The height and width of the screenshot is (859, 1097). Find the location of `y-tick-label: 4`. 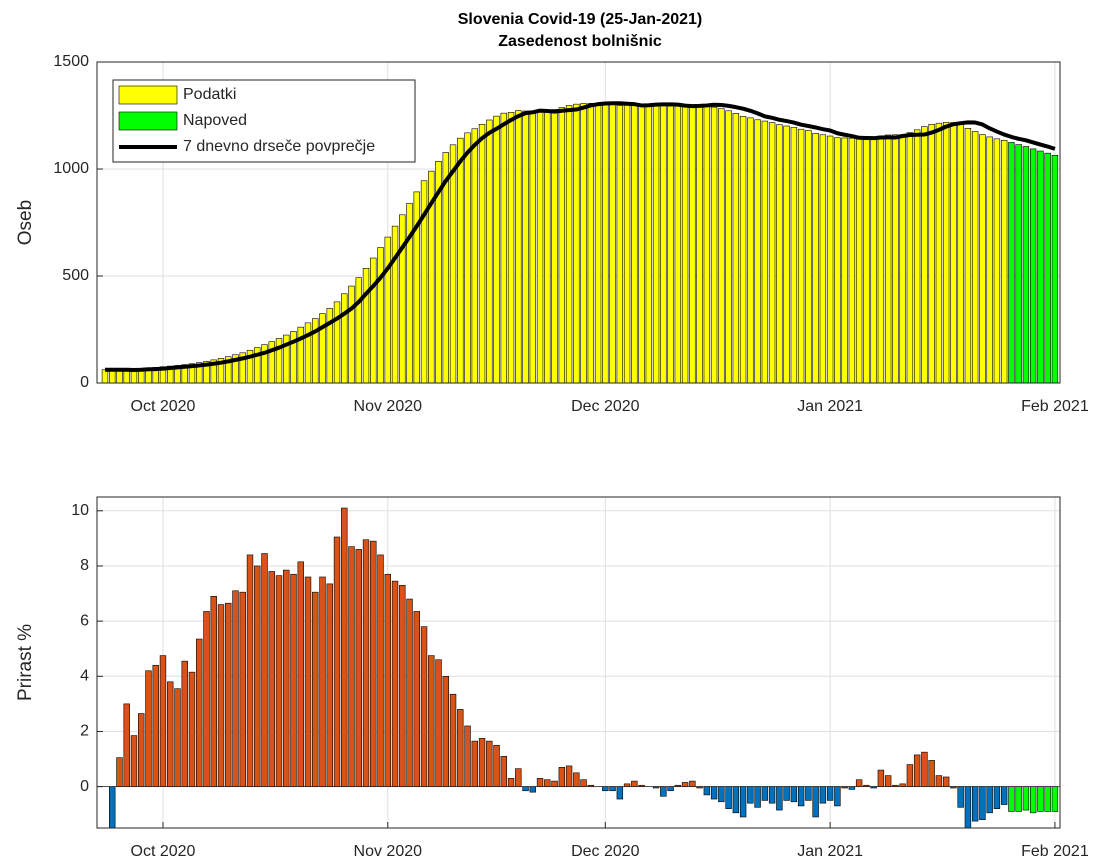

y-tick-label: 4 is located at coordinates (84, 676).